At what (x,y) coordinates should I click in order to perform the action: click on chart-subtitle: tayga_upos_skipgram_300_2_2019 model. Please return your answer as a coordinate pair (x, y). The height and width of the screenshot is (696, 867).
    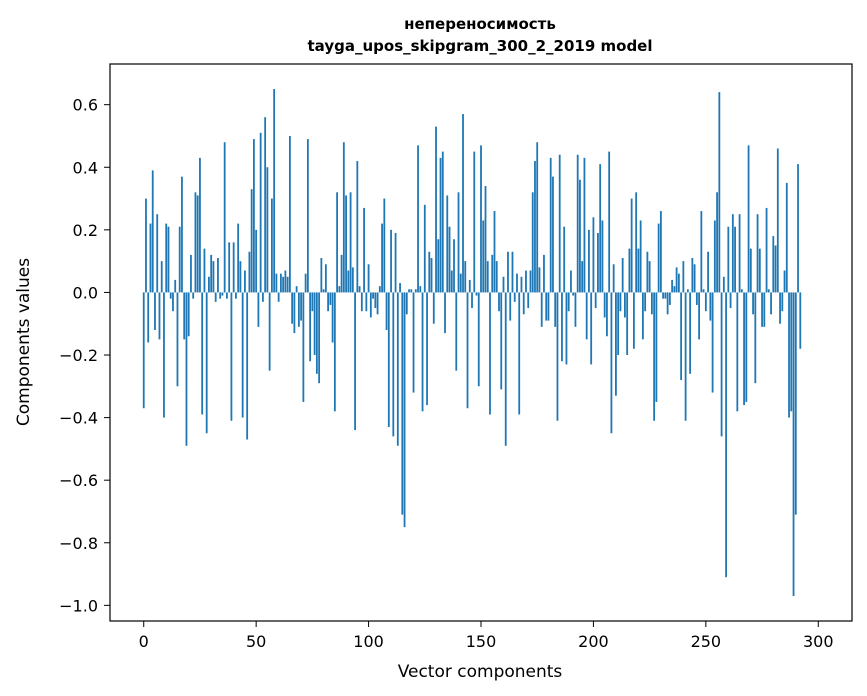
    Looking at the image, I should click on (480, 46).